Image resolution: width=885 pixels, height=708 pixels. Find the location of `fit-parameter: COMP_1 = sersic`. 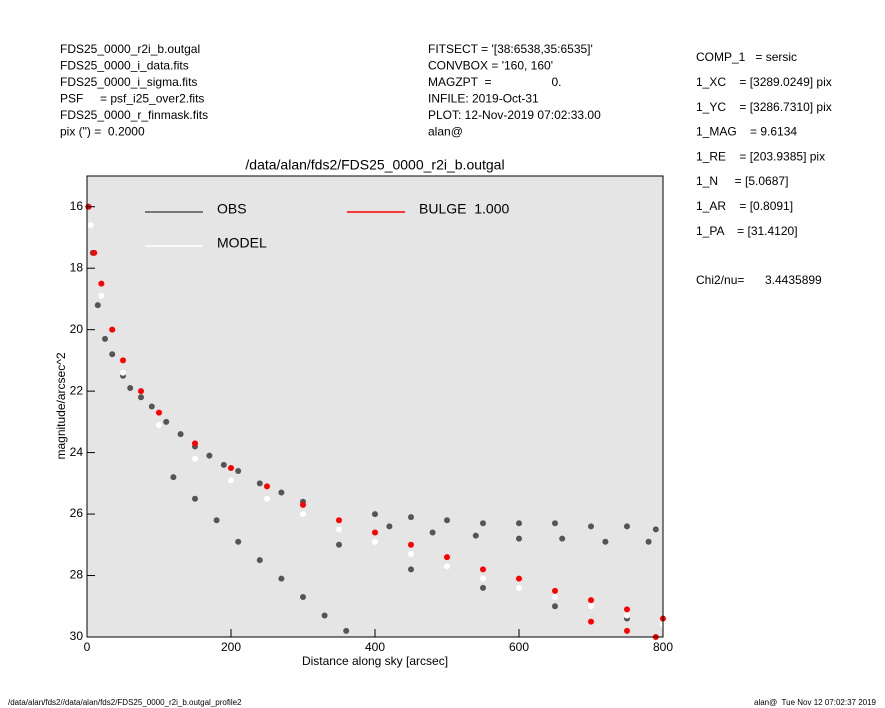

fit-parameter: COMP_1 = sersic is located at coordinates (746, 57).